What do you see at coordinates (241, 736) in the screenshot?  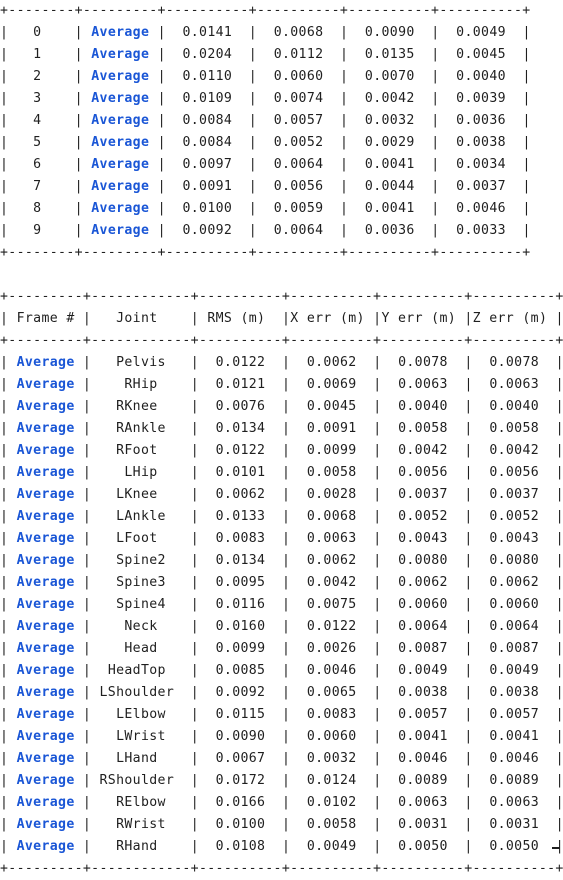 I see `rms-cell: 0.0090` at bounding box center [241, 736].